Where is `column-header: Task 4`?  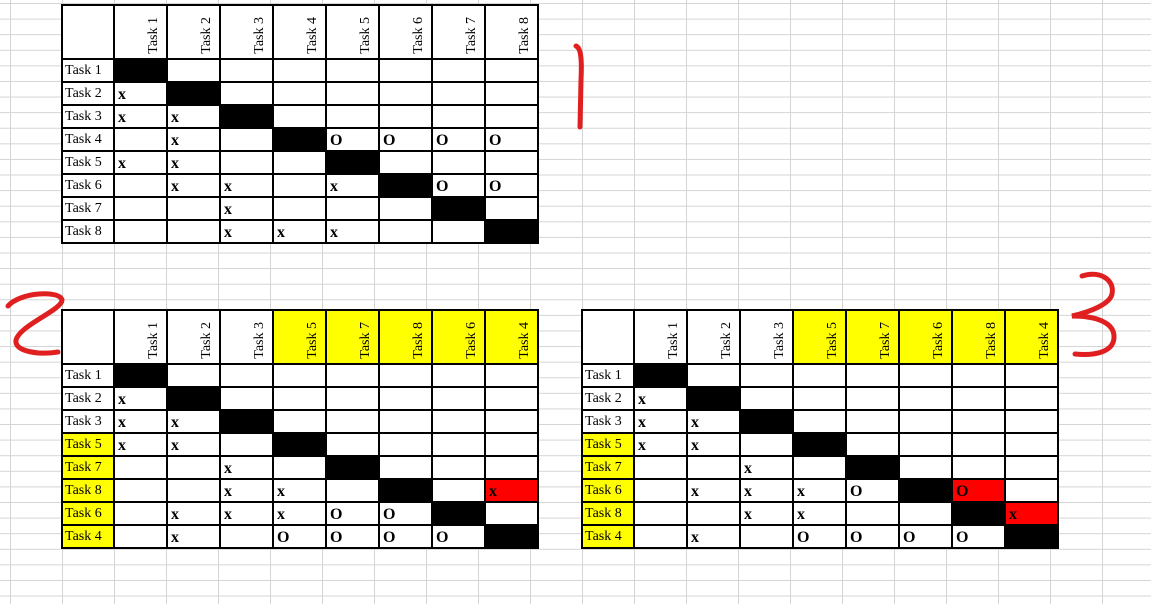 column-header: Task 4 is located at coordinates (511, 337).